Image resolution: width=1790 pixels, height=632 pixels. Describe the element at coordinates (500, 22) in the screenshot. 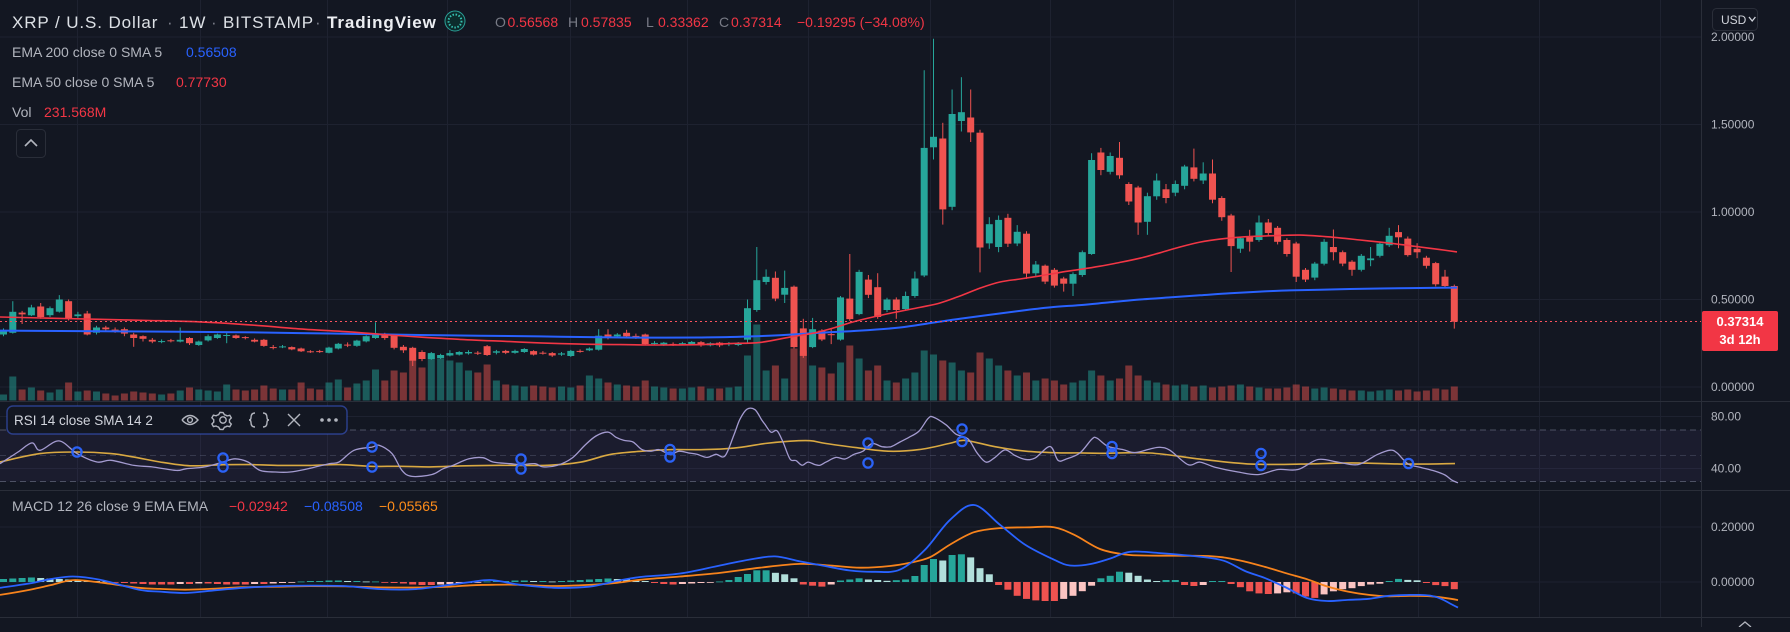

I see `svg-text: O` at that location.